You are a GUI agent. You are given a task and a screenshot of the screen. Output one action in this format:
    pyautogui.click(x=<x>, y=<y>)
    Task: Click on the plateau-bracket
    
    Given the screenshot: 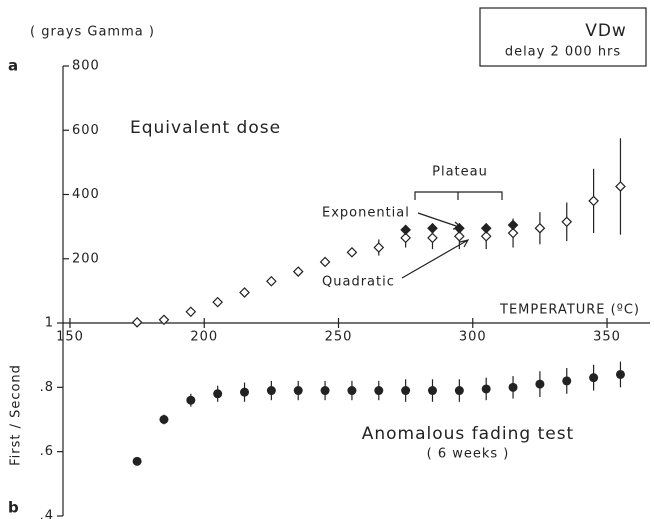 What is the action you would take?
    pyautogui.click(x=458, y=195)
    